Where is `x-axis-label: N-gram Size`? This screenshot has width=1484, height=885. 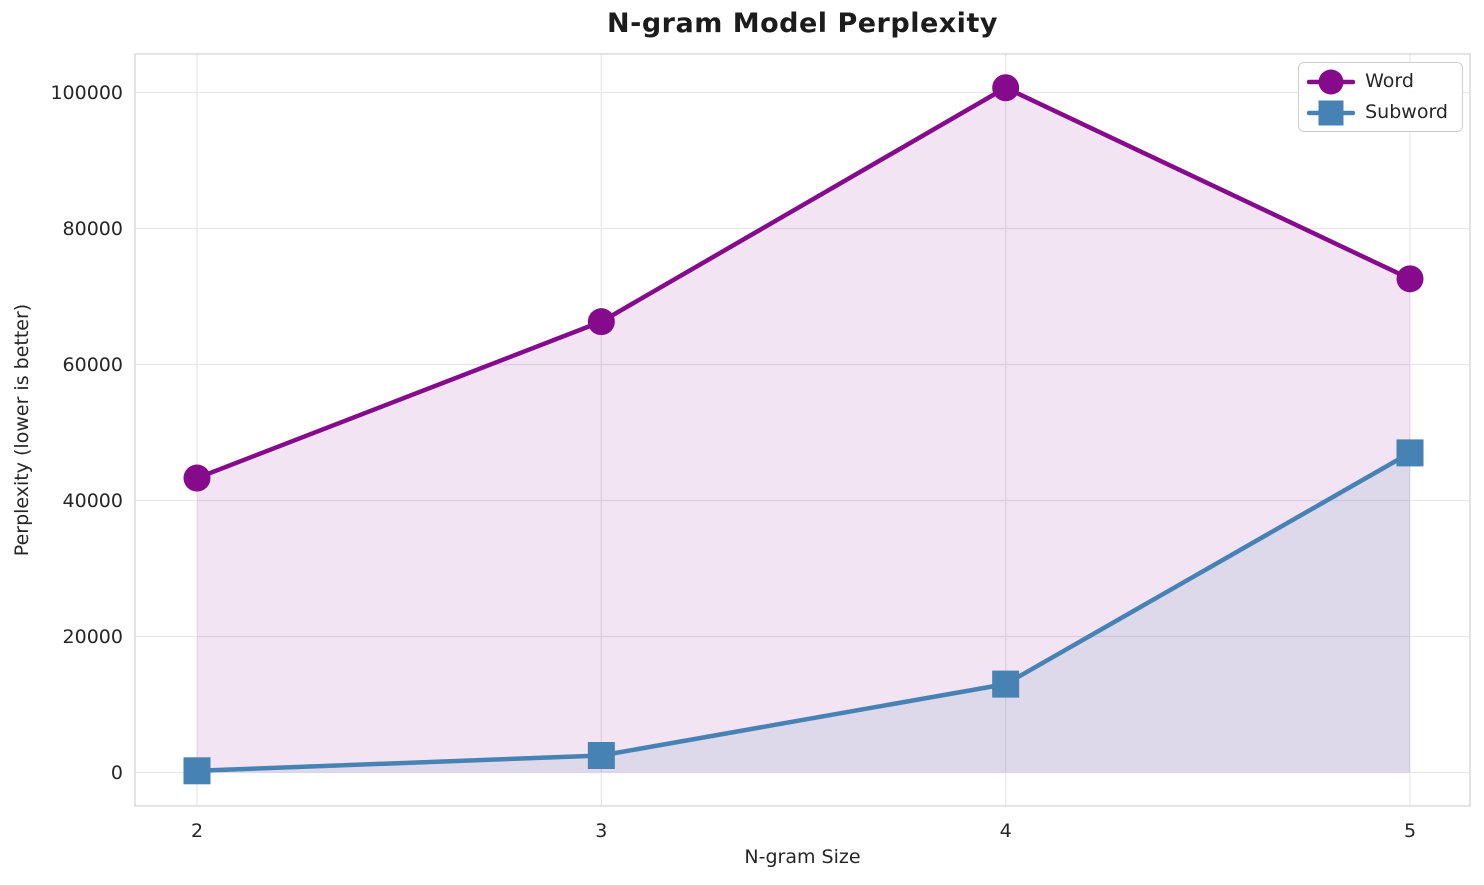
x-axis-label: N-gram Size is located at coordinates (802, 857).